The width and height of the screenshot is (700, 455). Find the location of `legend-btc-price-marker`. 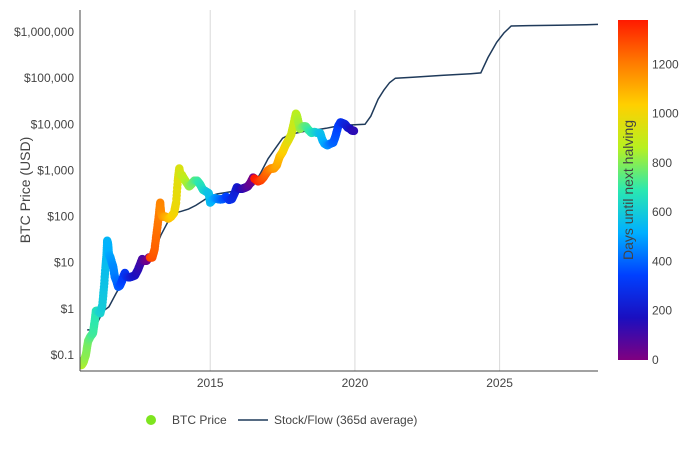

legend-btc-price-marker is located at coordinates (151, 420).